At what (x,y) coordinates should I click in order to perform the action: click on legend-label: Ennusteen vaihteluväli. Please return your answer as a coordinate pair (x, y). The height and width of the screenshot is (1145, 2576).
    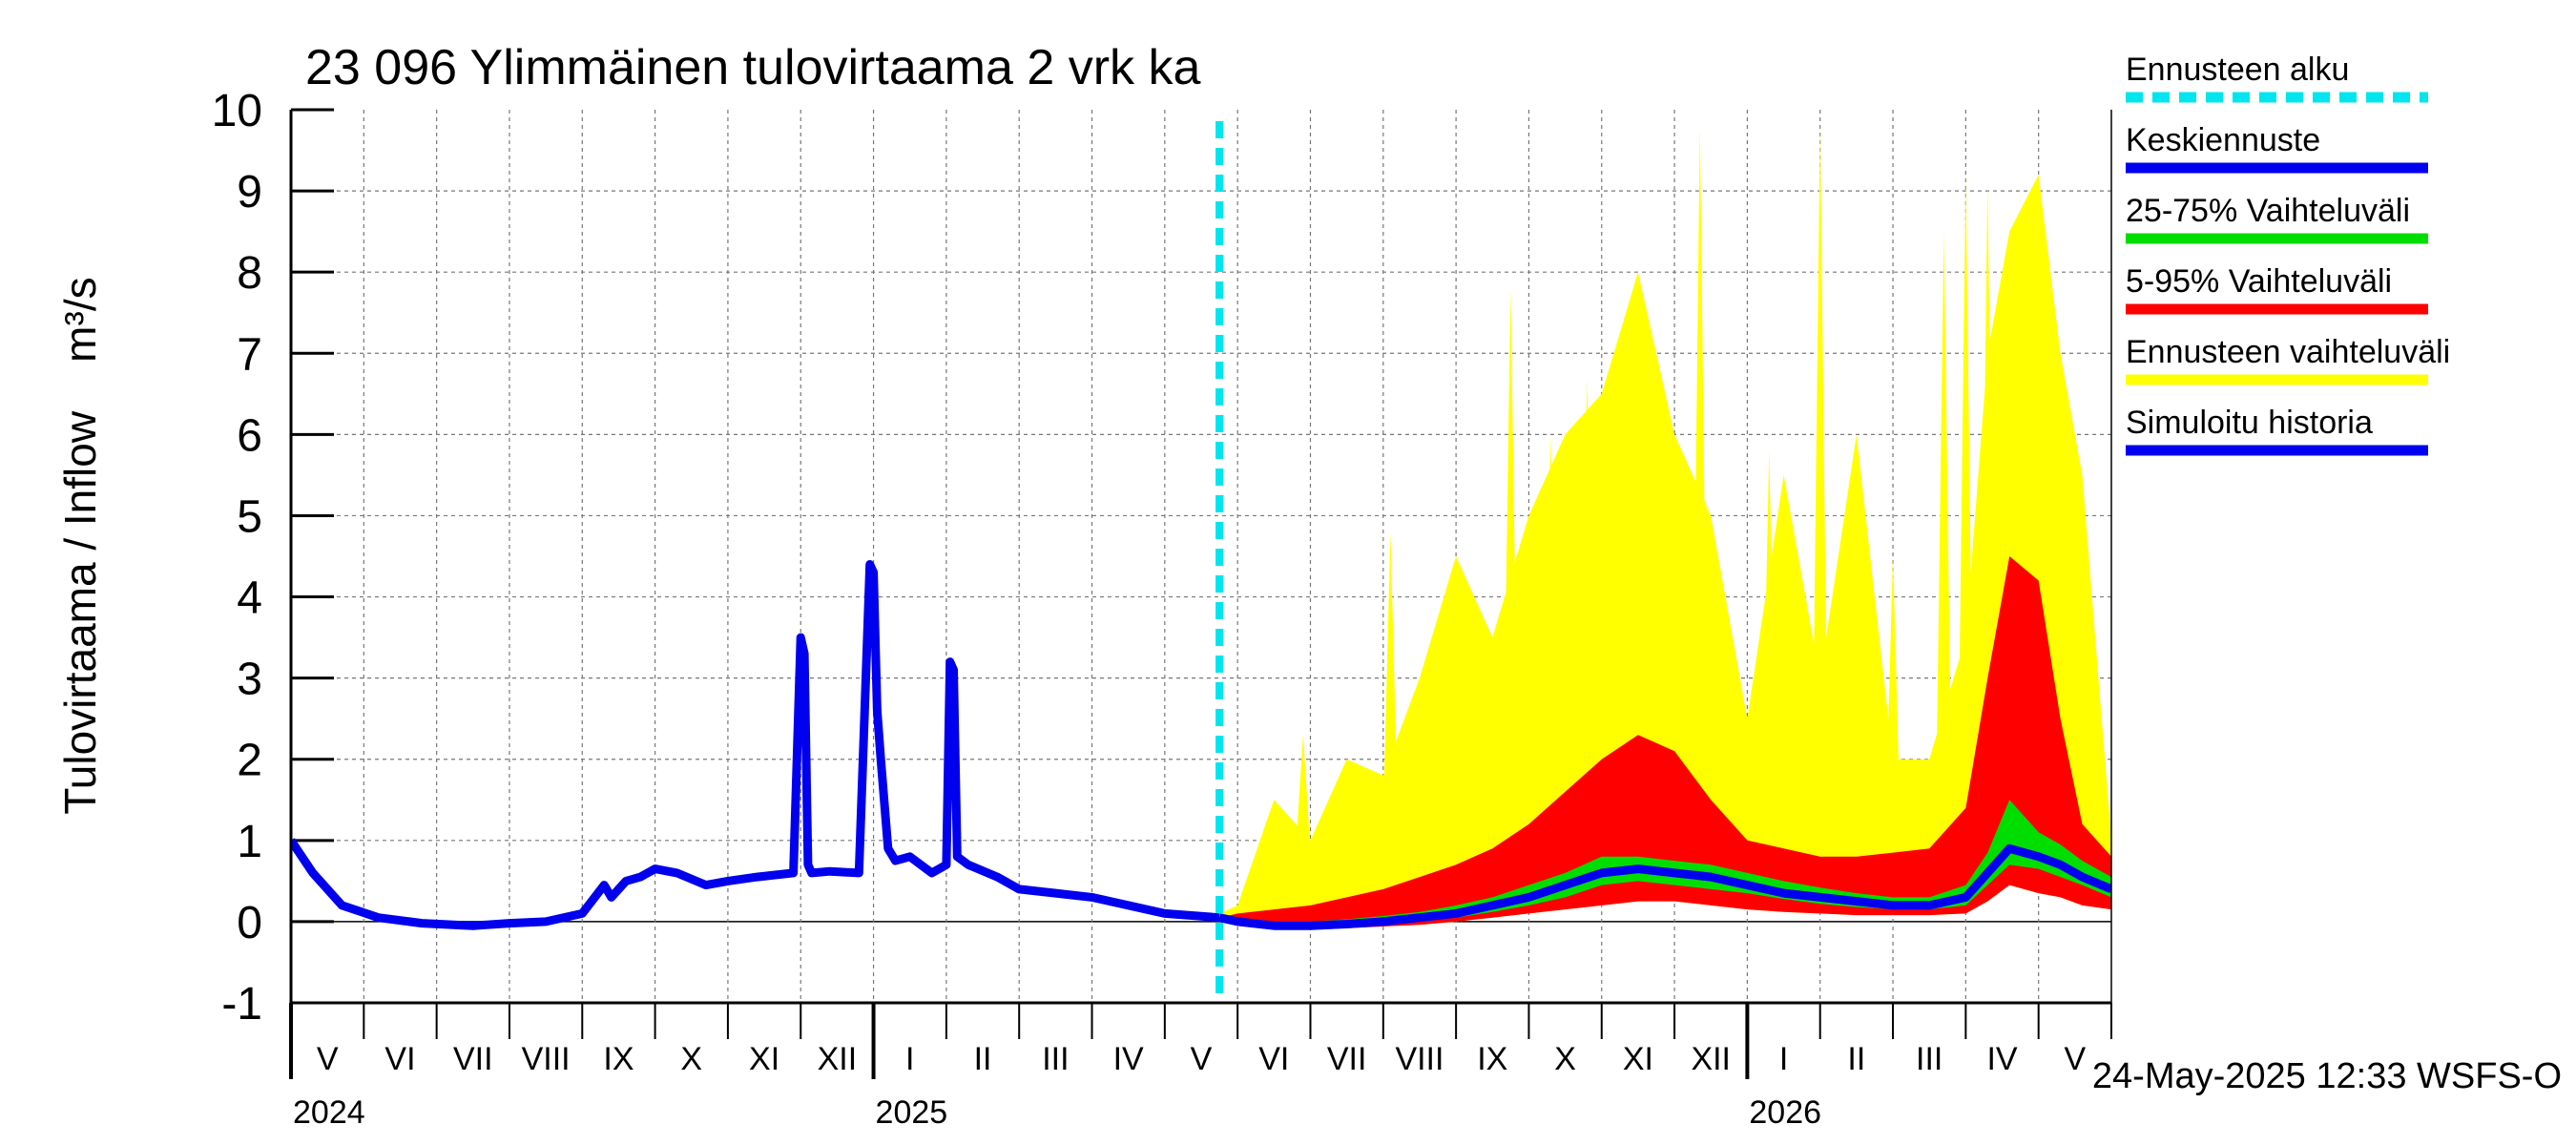
    Looking at the image, I should click on (2288, 352).